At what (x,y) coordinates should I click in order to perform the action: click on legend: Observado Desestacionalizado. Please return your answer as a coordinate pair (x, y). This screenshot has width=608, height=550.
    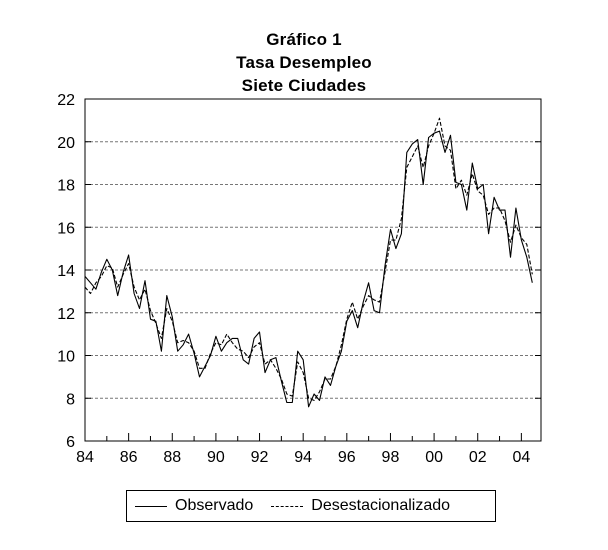
    Looking at the image, I should click on (311, 506).